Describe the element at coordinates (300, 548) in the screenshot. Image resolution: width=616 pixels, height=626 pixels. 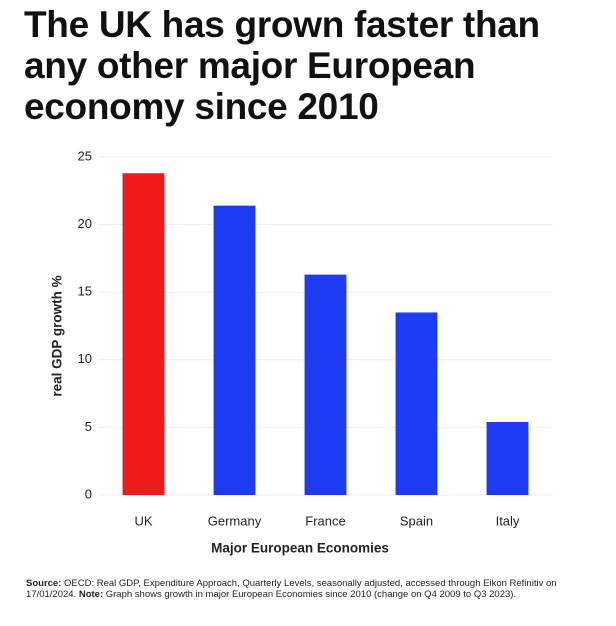
I see `x-axis-label: Major European Economies` at that location.